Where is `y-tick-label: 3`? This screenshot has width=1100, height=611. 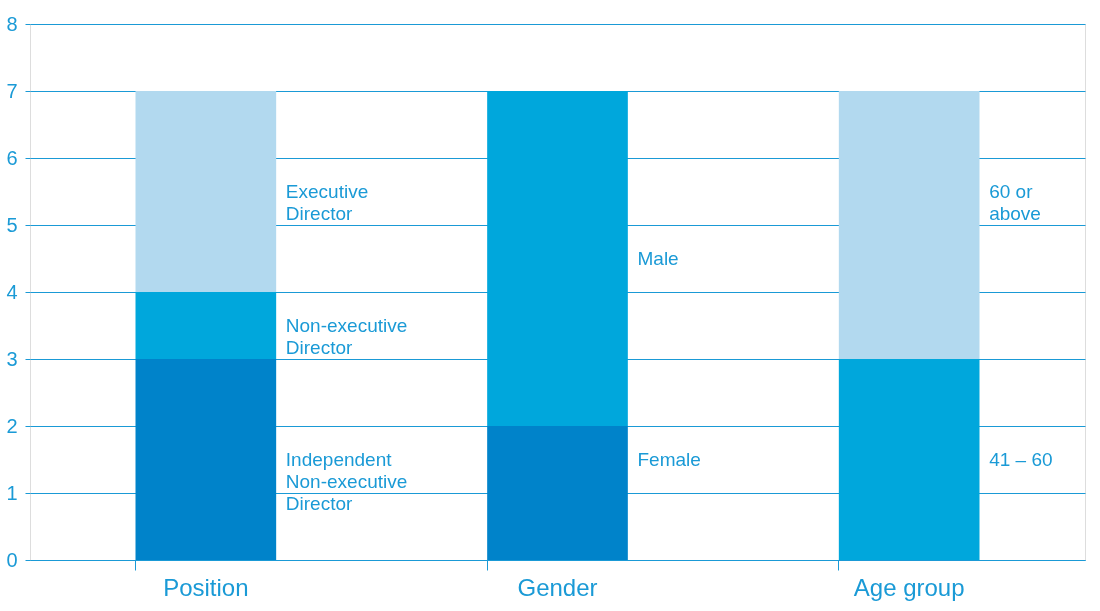 y-tick-label: 3 is located at coordinates (12, 358).